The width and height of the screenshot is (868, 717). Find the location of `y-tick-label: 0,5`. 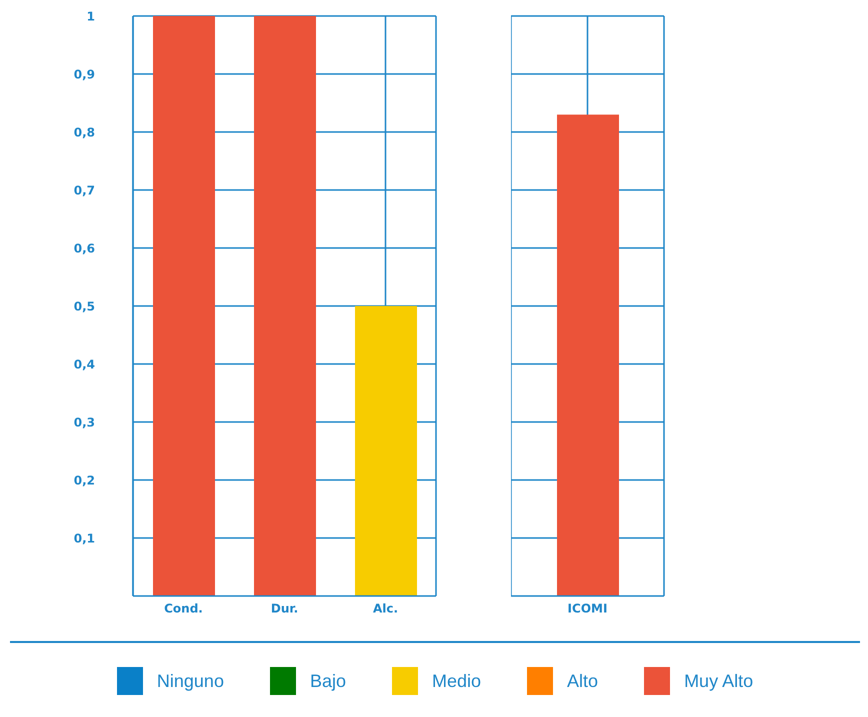

y-tick-label: 0,5 is located at coordinates (84, 306).